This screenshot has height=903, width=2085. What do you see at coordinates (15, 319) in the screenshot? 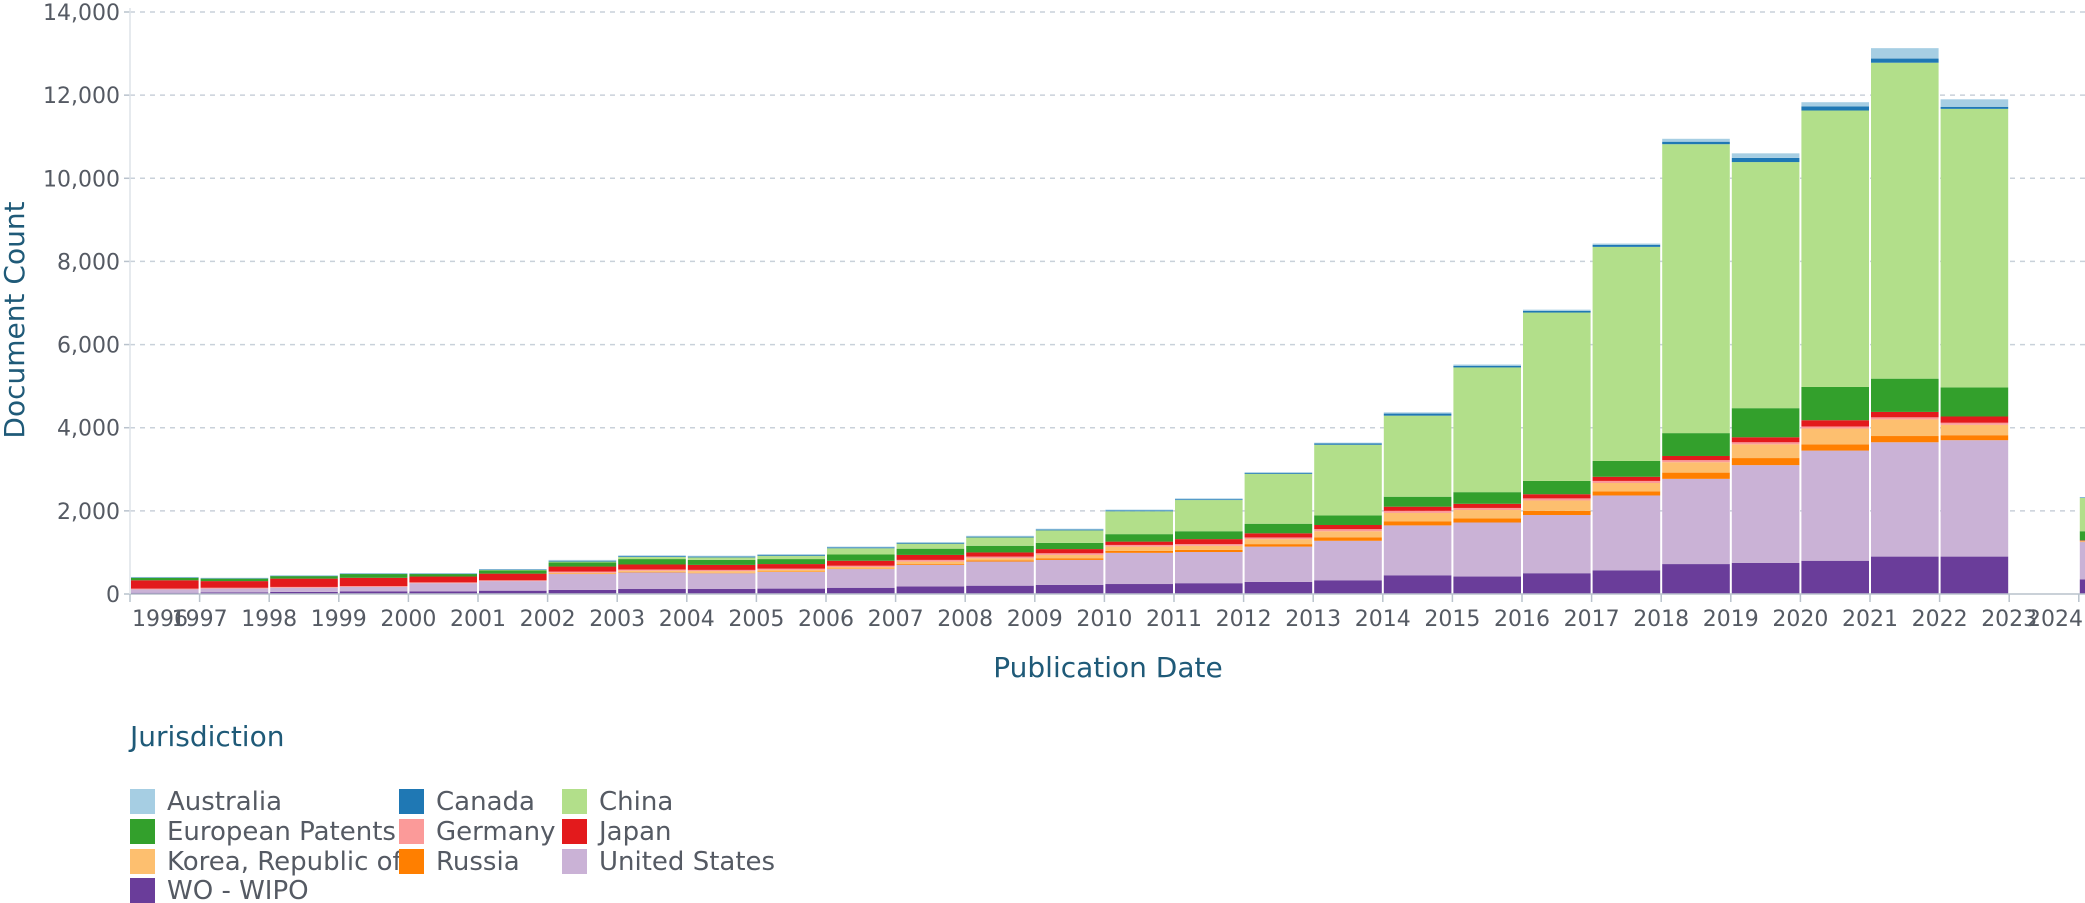
I see `y-axis-title: Document Count` at bounding box center [15, 319].